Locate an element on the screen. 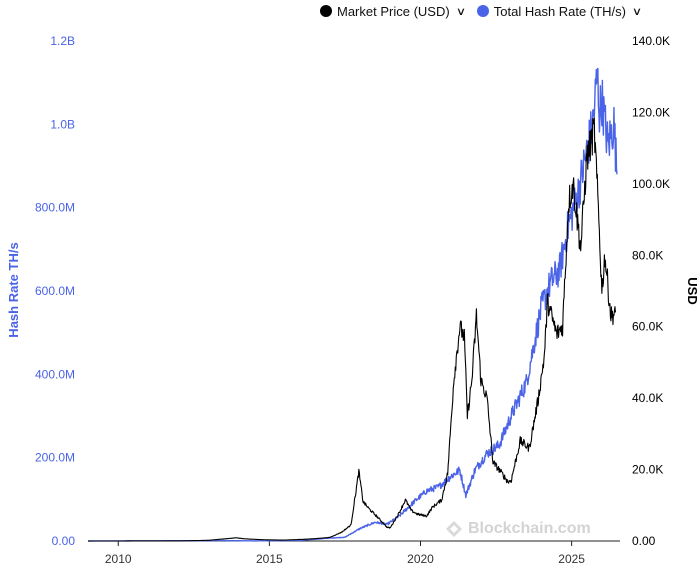  right-tick-label: 100.0K is located at coordinates (651, 184).